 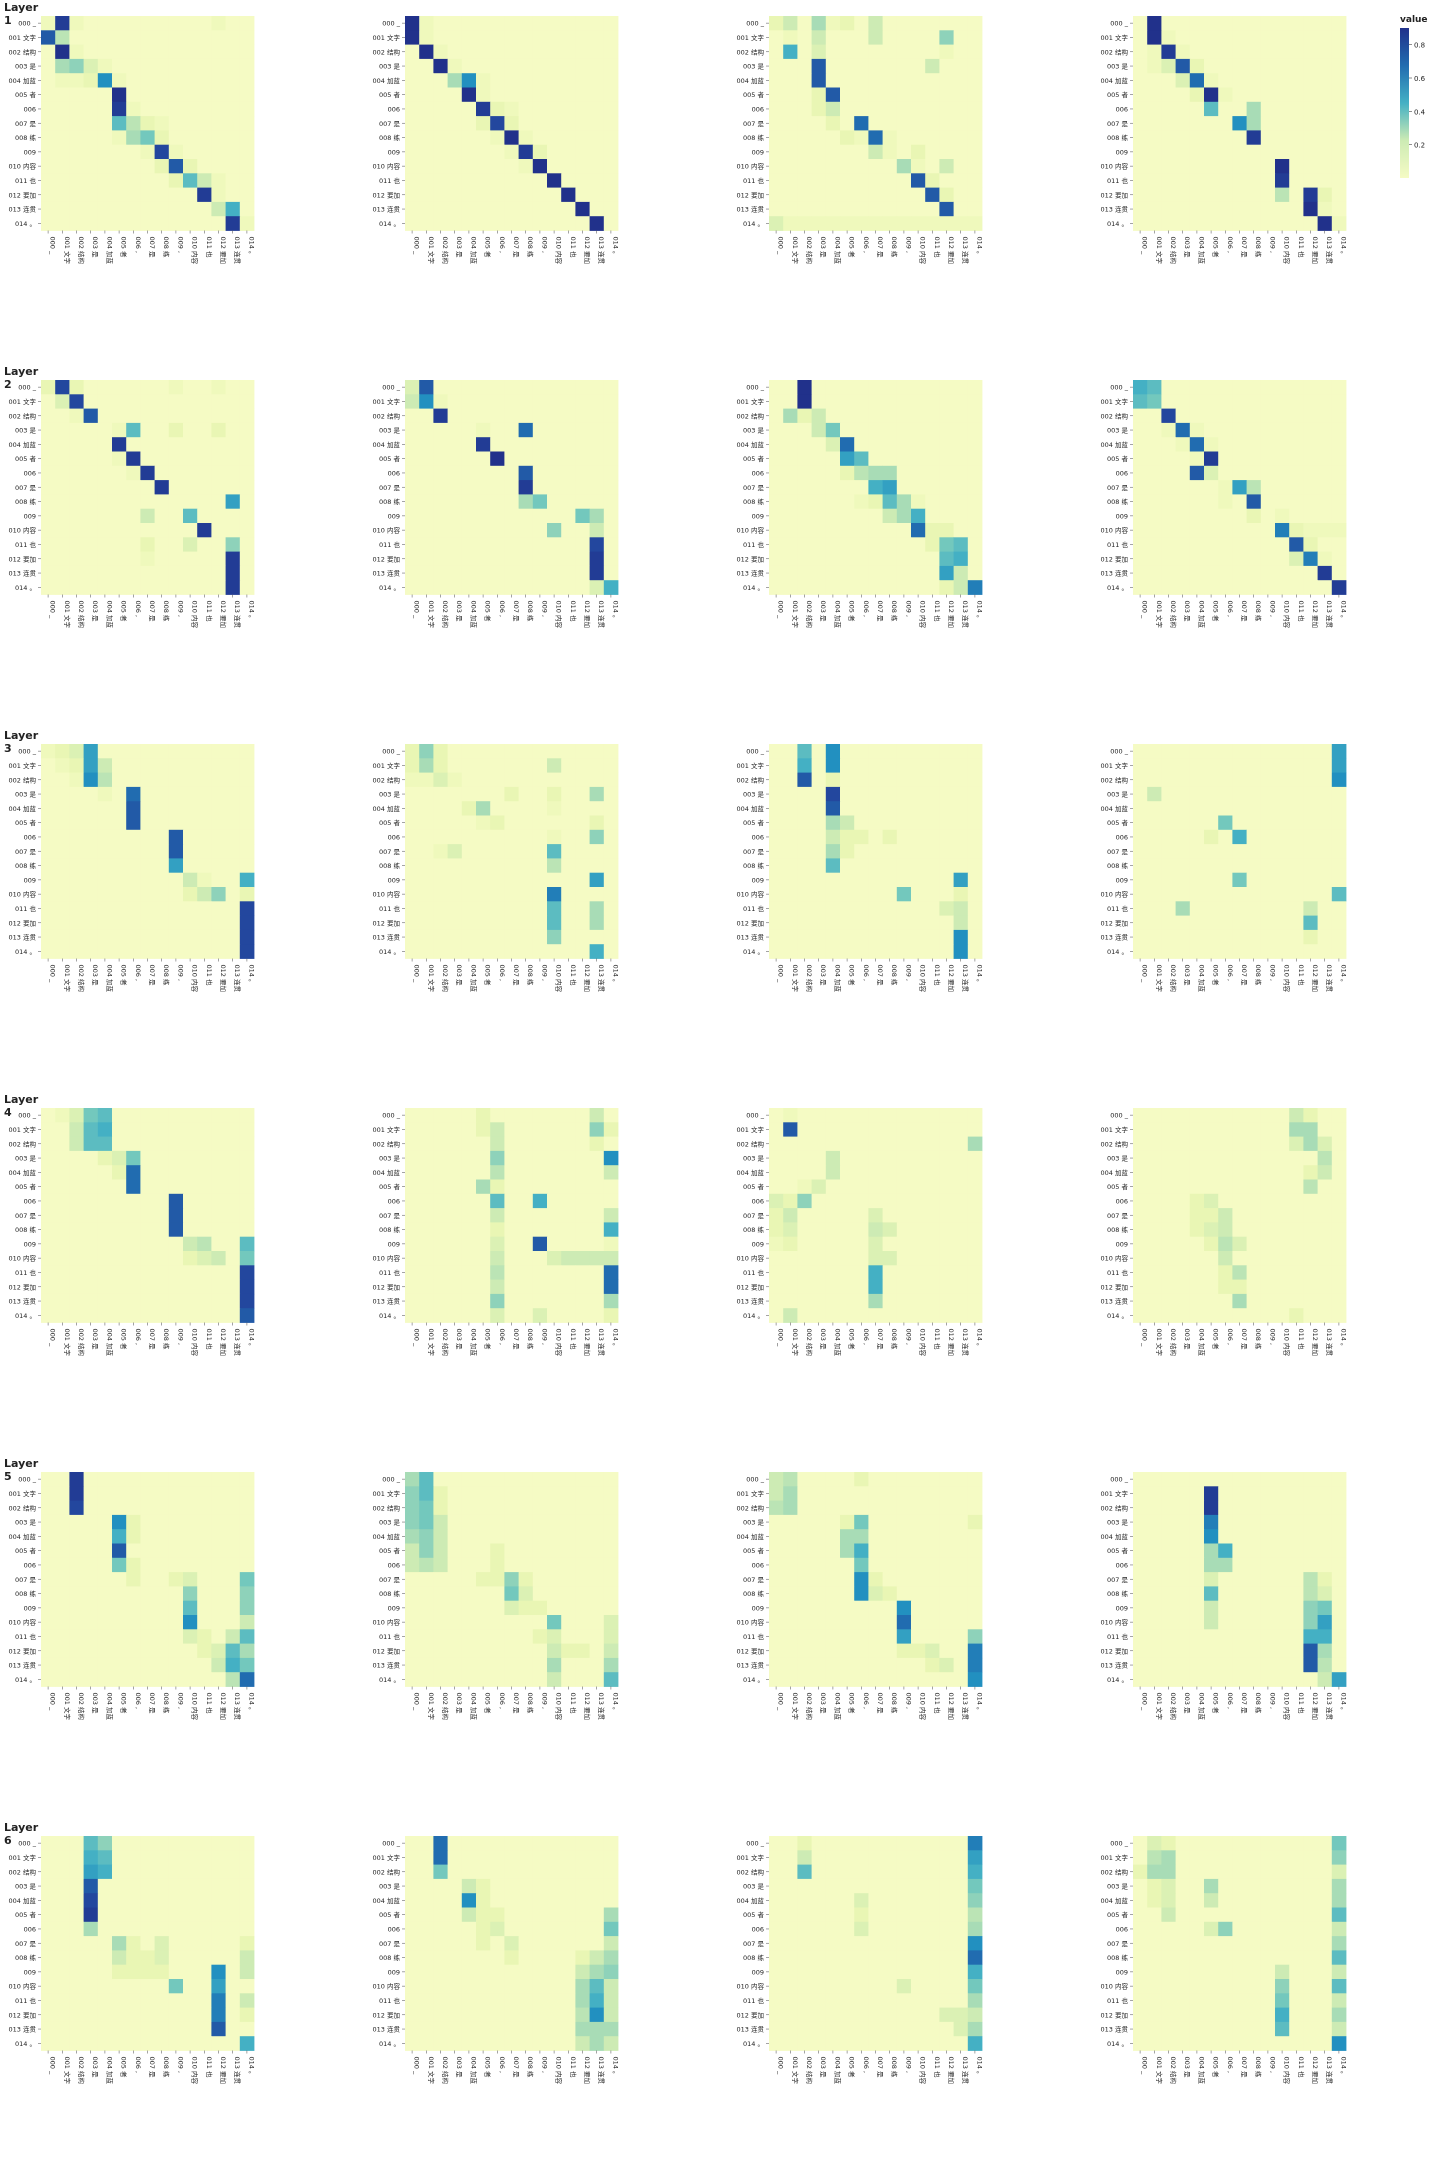 What do you see at coordinates (389, 180) in the screenshot?
I see `y-tick-label: 011 也` at bounding box center [389, 180].